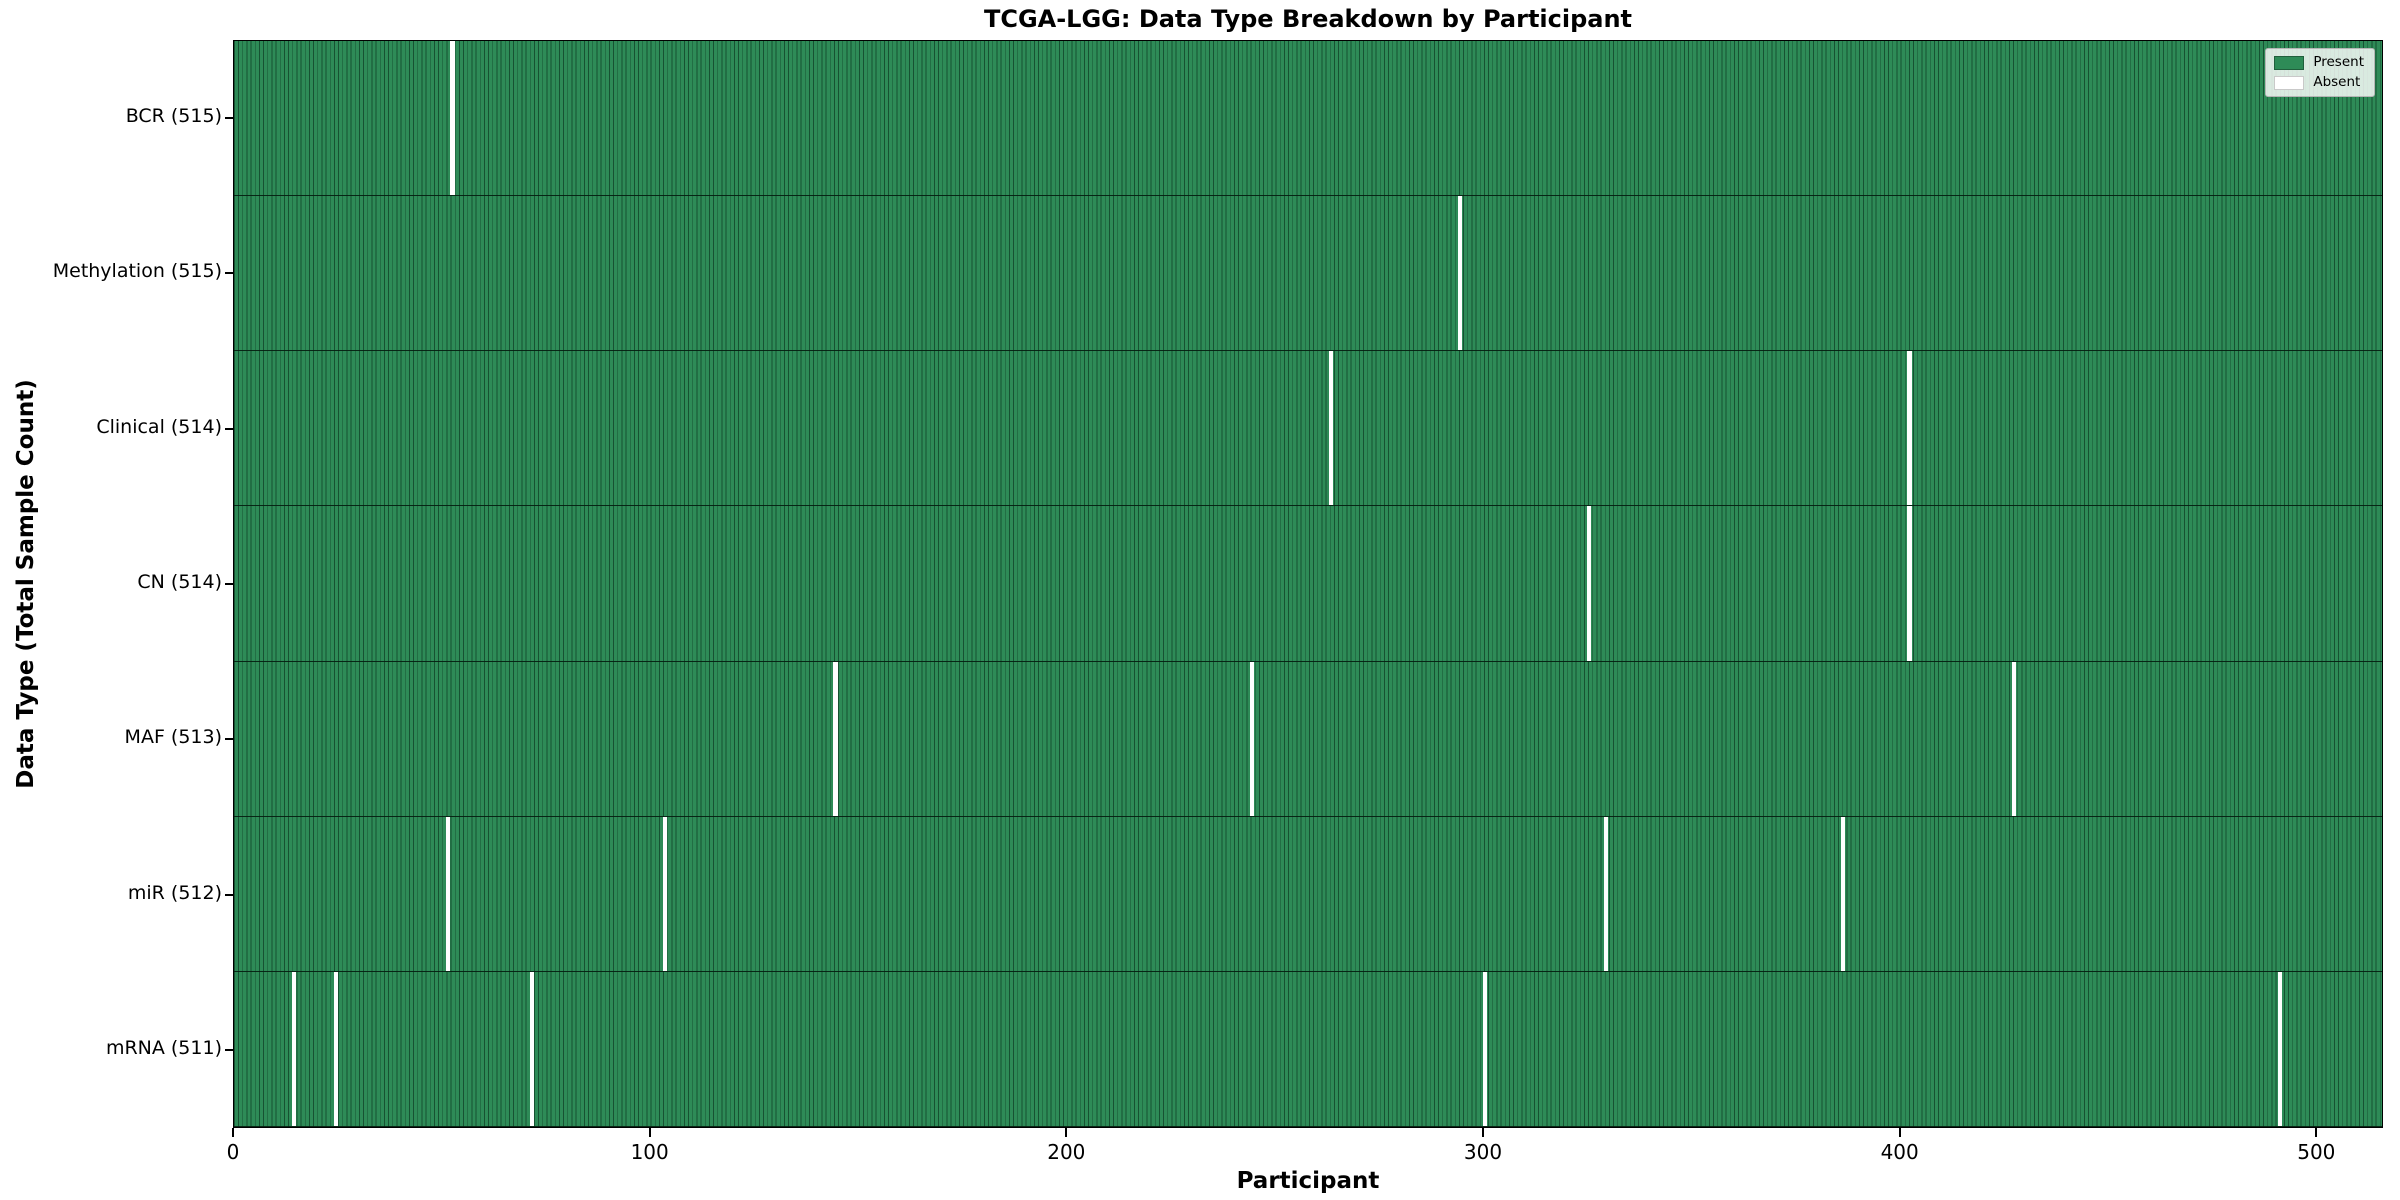  Describe the element at coordinates (233, 1152) in the screenshot. I see `x-tick-label: 0` at that location.